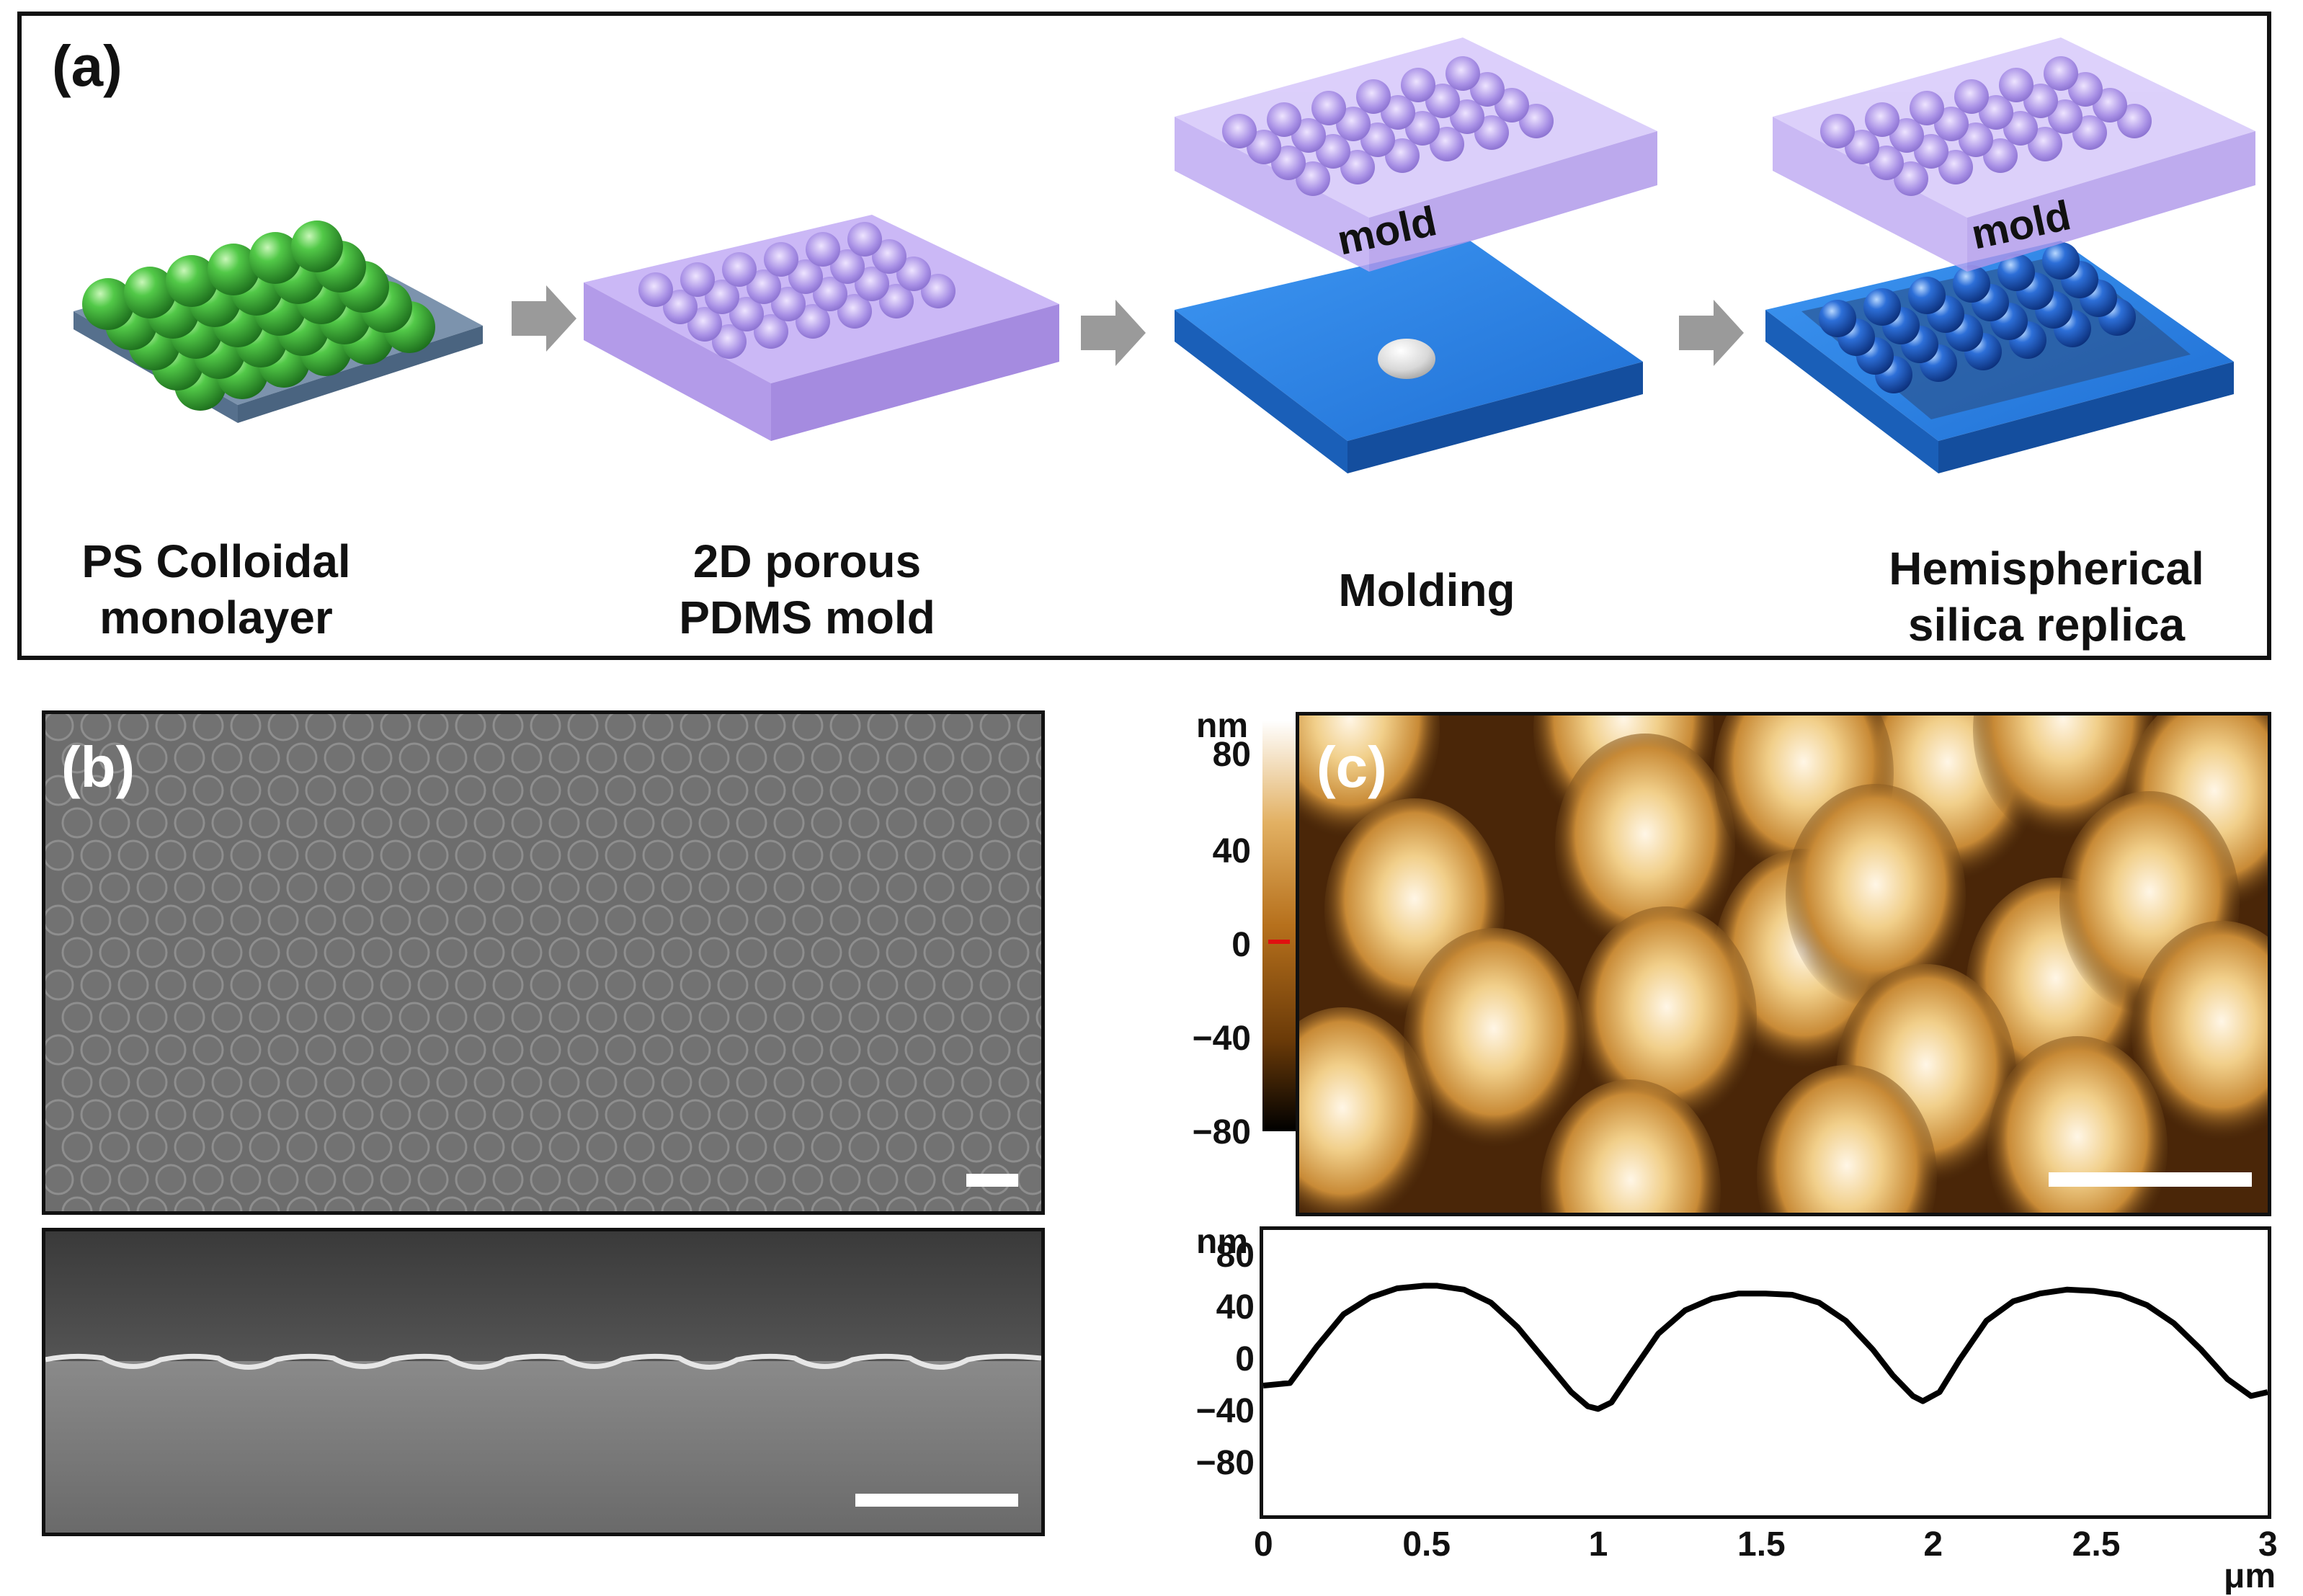 This screenshot has height=1596, width=2303. What do you see at coordinates (1222, 1242) in the screenshot?
I see `profile-ylabel: nm` at bounding box center [1222, 1242].